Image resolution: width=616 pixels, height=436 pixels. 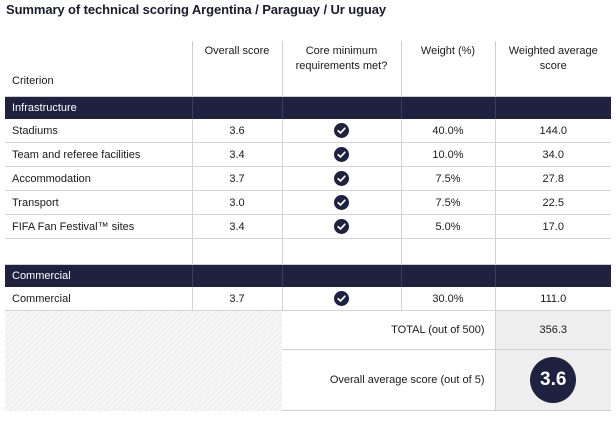 I want to click on total-label: TOTAL (out of 500), so click(x=388, y=330).